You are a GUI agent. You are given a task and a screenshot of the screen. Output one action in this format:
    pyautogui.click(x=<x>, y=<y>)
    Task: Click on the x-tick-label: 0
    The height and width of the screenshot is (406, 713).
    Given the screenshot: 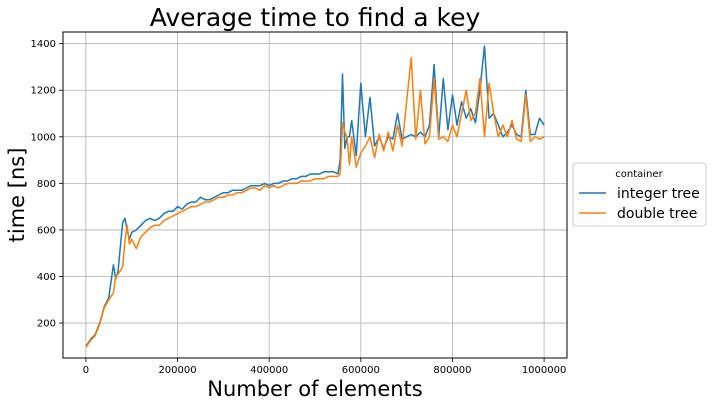 What is the action you would take?
    pyautogui.click(x=86, y=370)
    